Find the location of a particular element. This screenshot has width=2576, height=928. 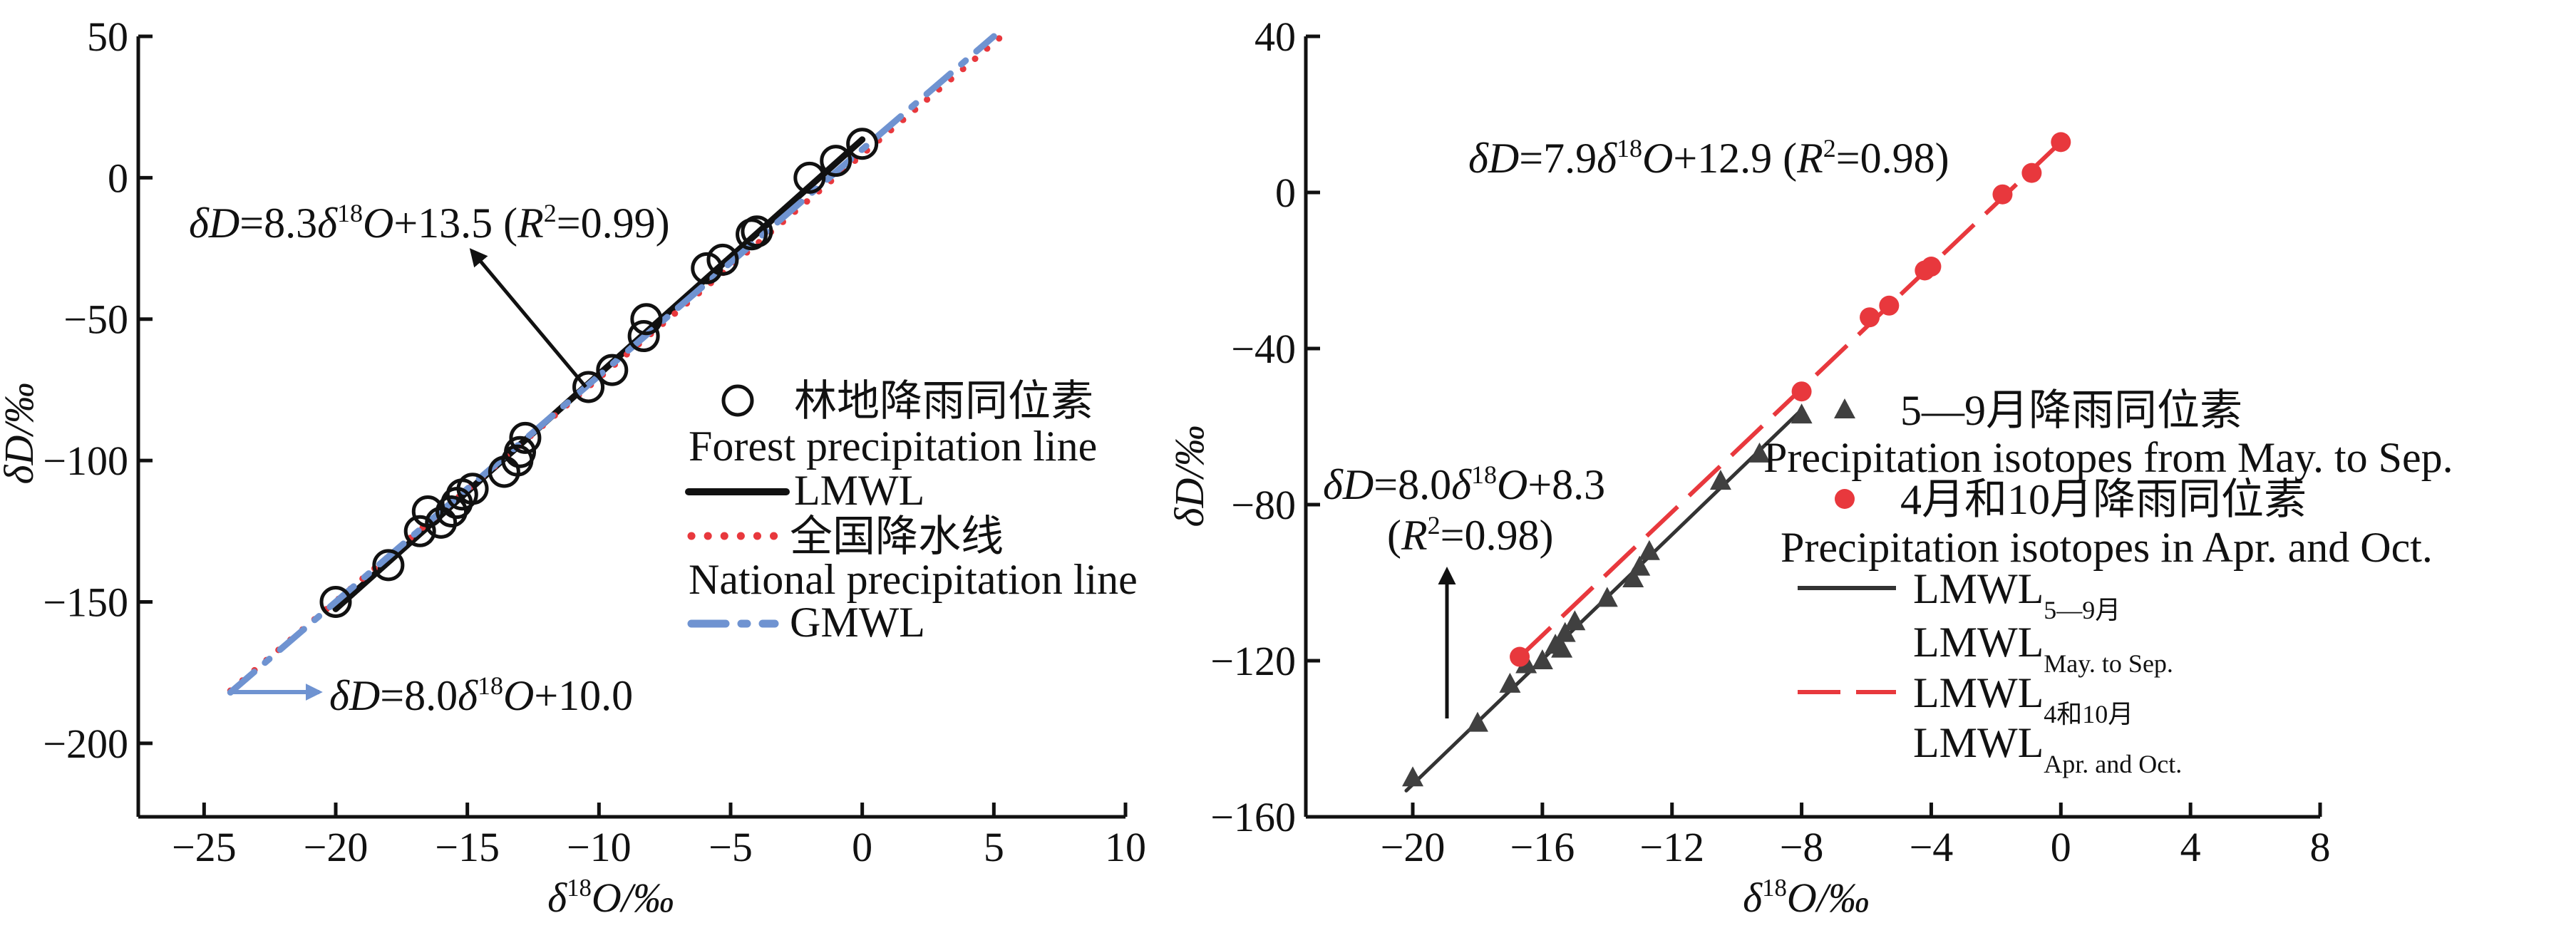

superscript: 2 is located at coordinates (1829, 148).